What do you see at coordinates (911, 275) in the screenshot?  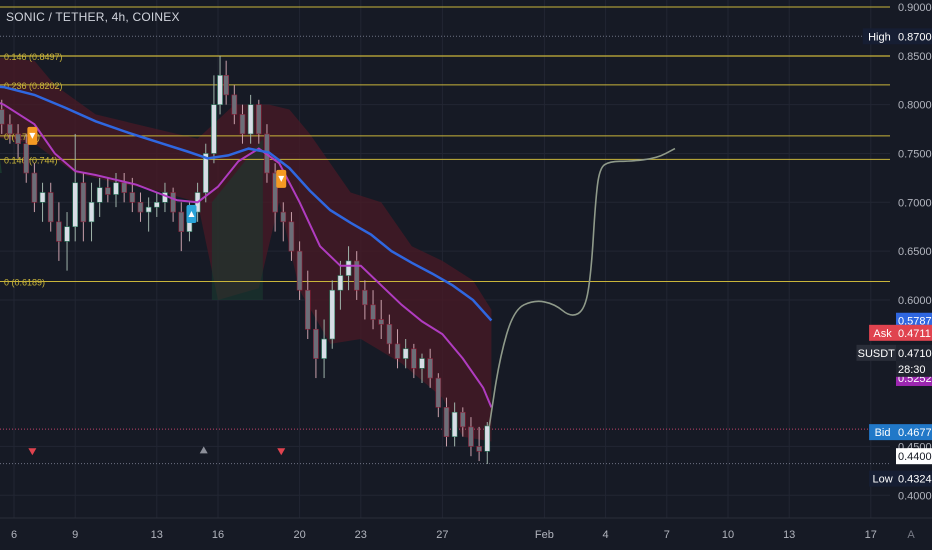 I see `axis-background` at bounding box center [911, 275].